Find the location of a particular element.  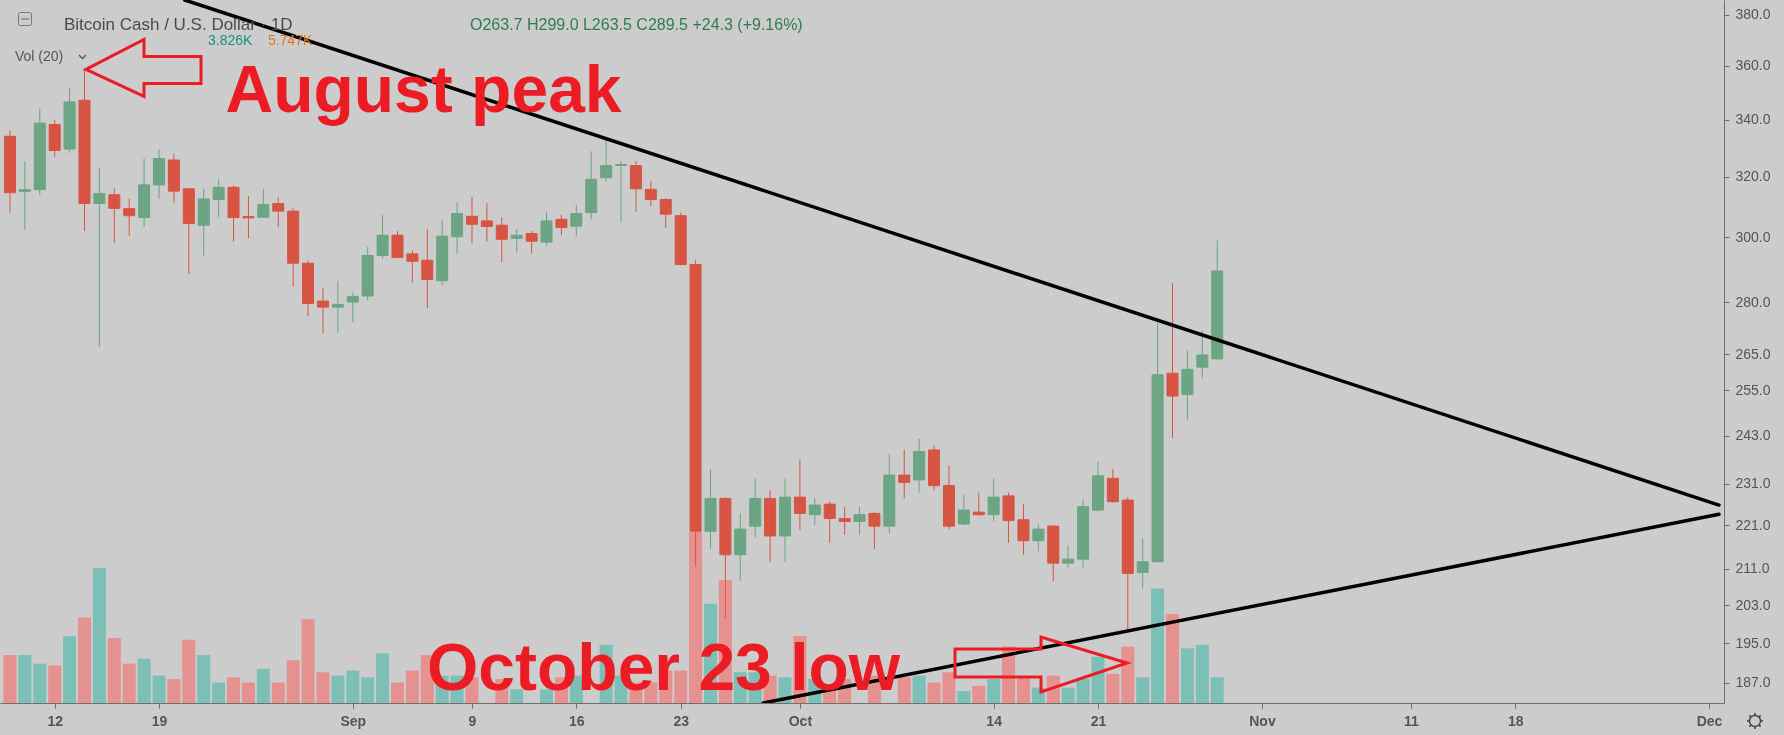

x-tick-label: Dec is located at coordinates (1709, 720).